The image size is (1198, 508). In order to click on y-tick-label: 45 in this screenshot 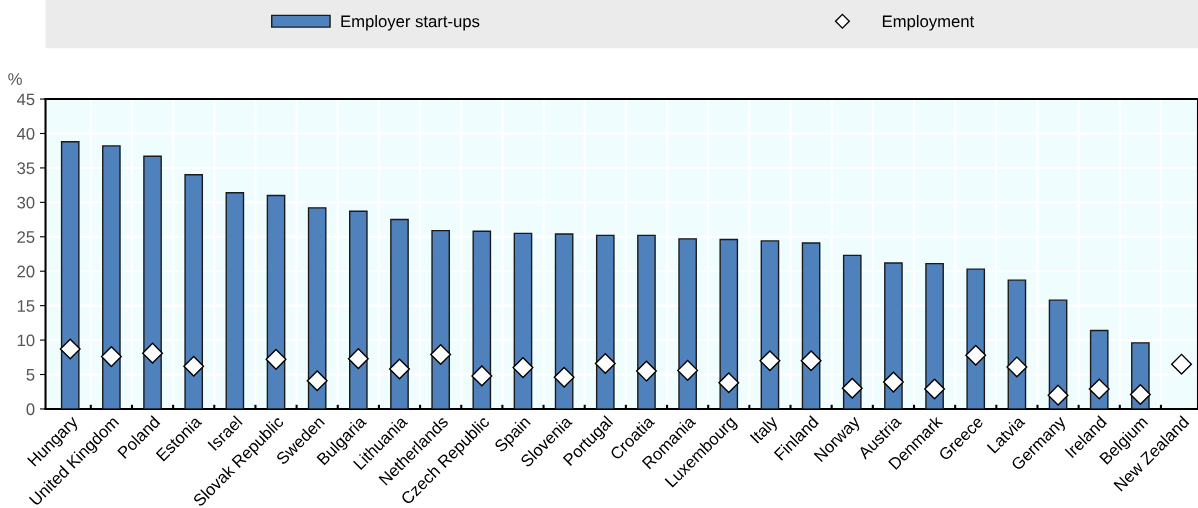, I will do `click(25, 99)`.